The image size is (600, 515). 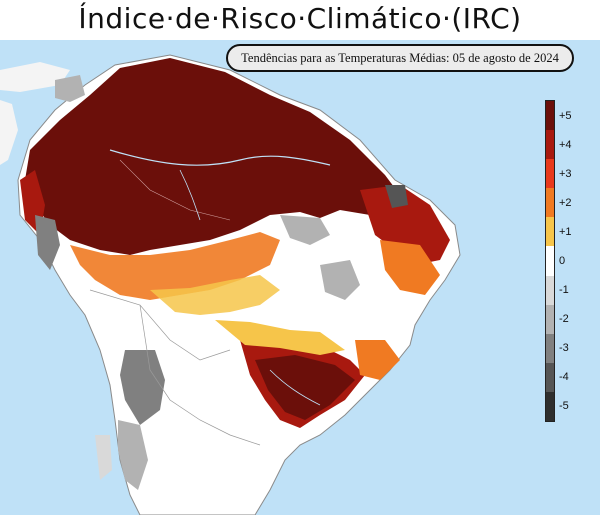 What do you see at coordinates (300, 18) in the screenshot?
I see `map-title: Índice·de·Risco·Climático·(IRC)` at bounding box center [300, 18].